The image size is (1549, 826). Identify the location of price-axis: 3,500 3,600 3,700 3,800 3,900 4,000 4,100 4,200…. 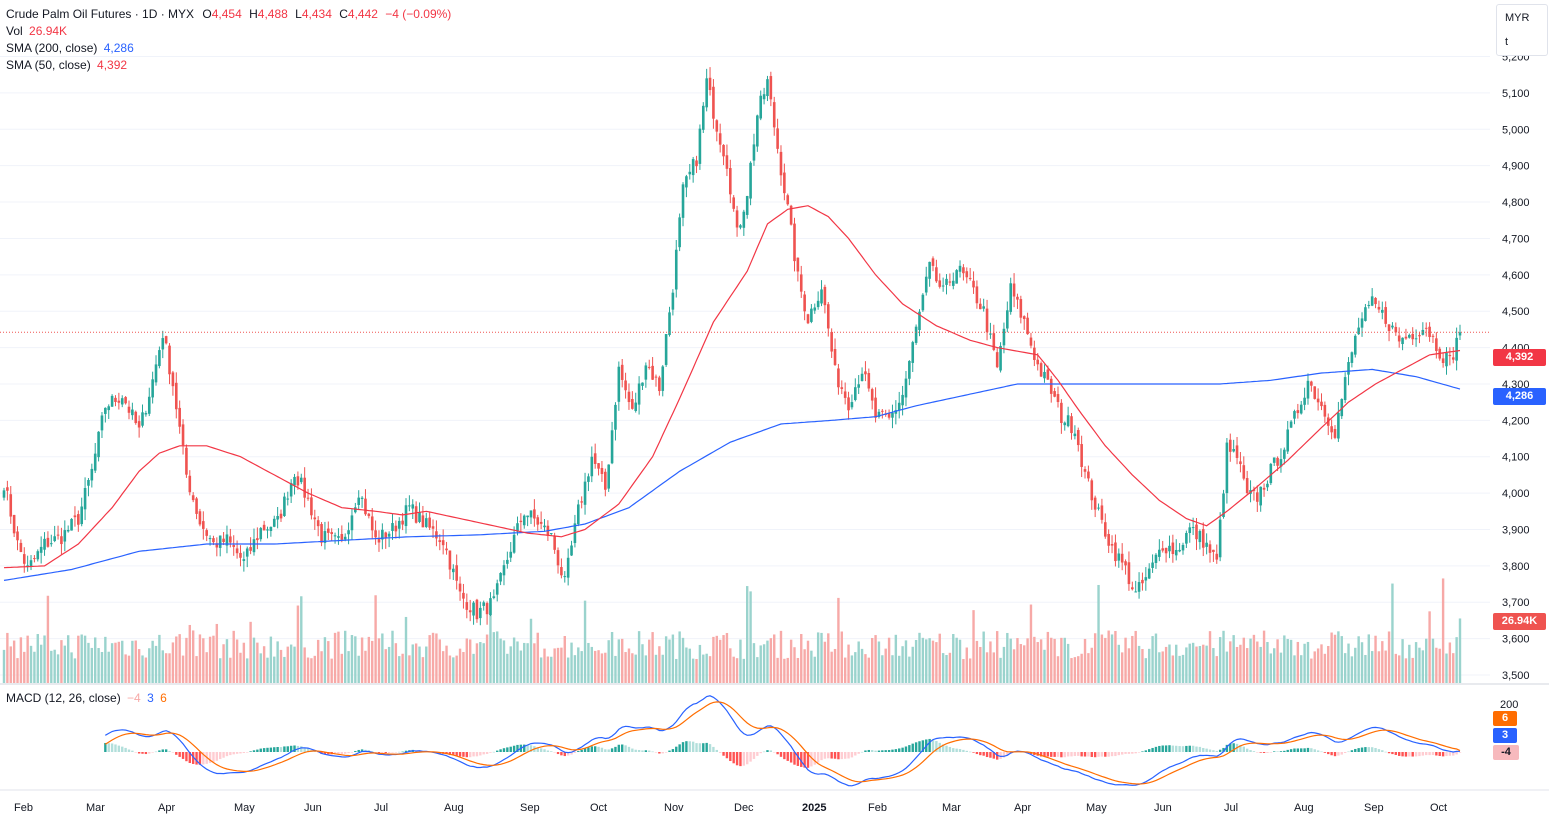
(1516, 367).